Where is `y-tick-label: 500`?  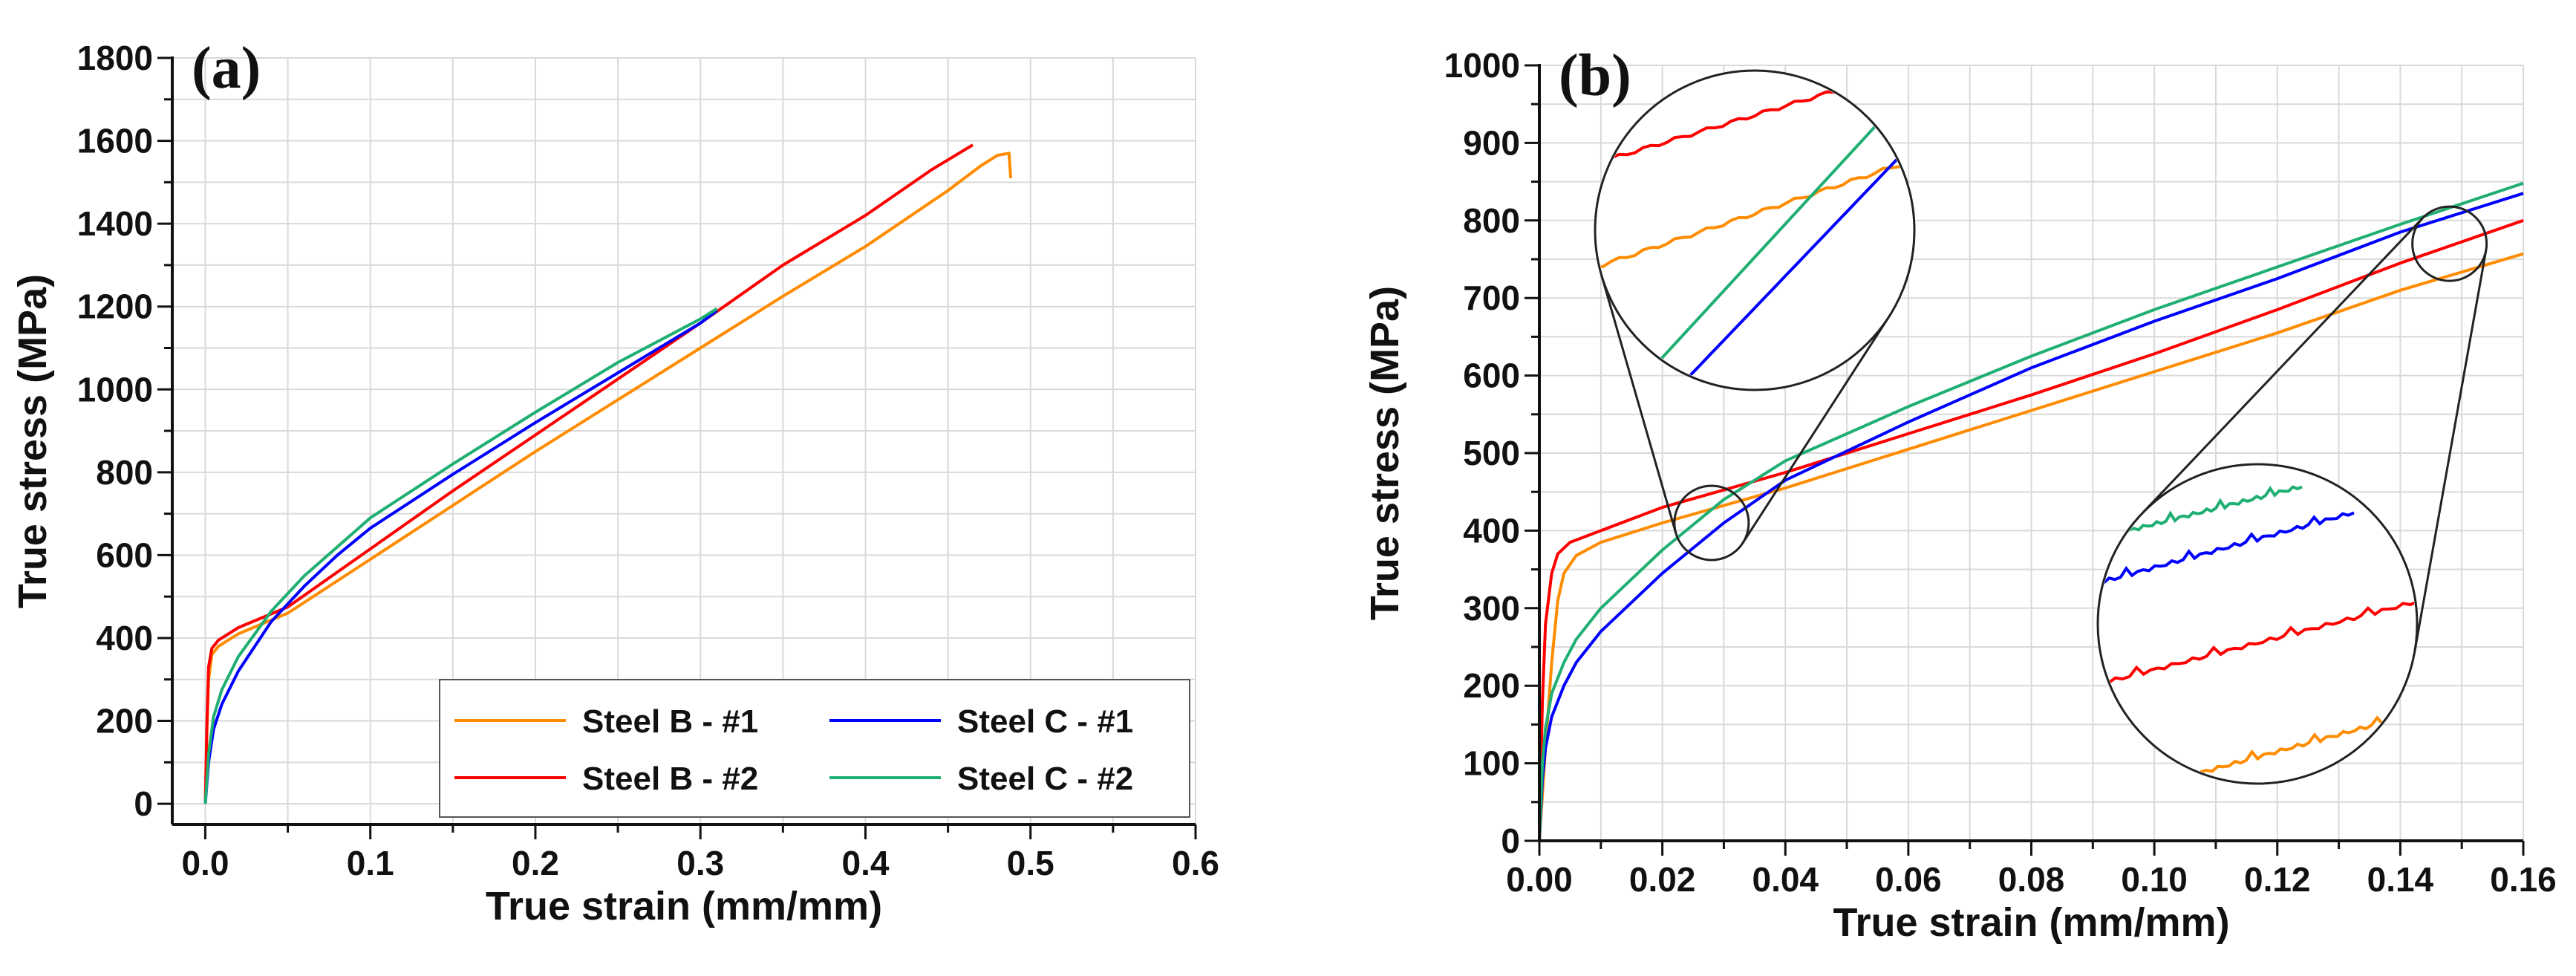 y-tick-label: 500 is located at coordinates (1491, 453).